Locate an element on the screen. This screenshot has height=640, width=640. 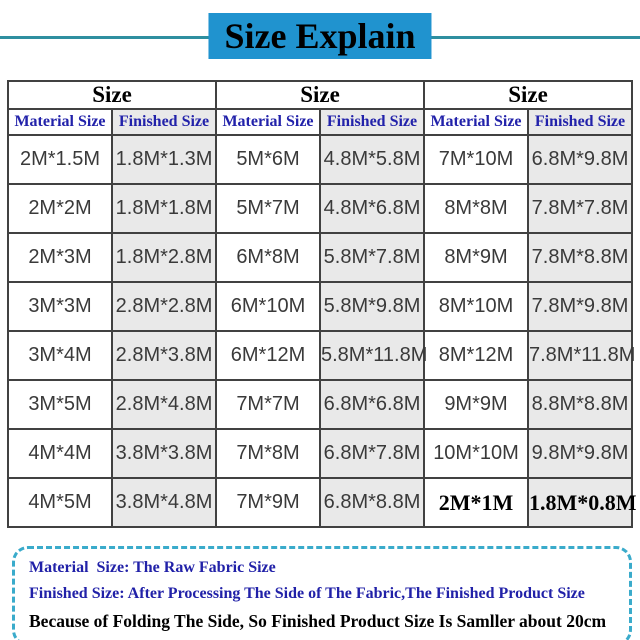
size-cell: 6.8M*8.8M is located at coordinates (372, 502).